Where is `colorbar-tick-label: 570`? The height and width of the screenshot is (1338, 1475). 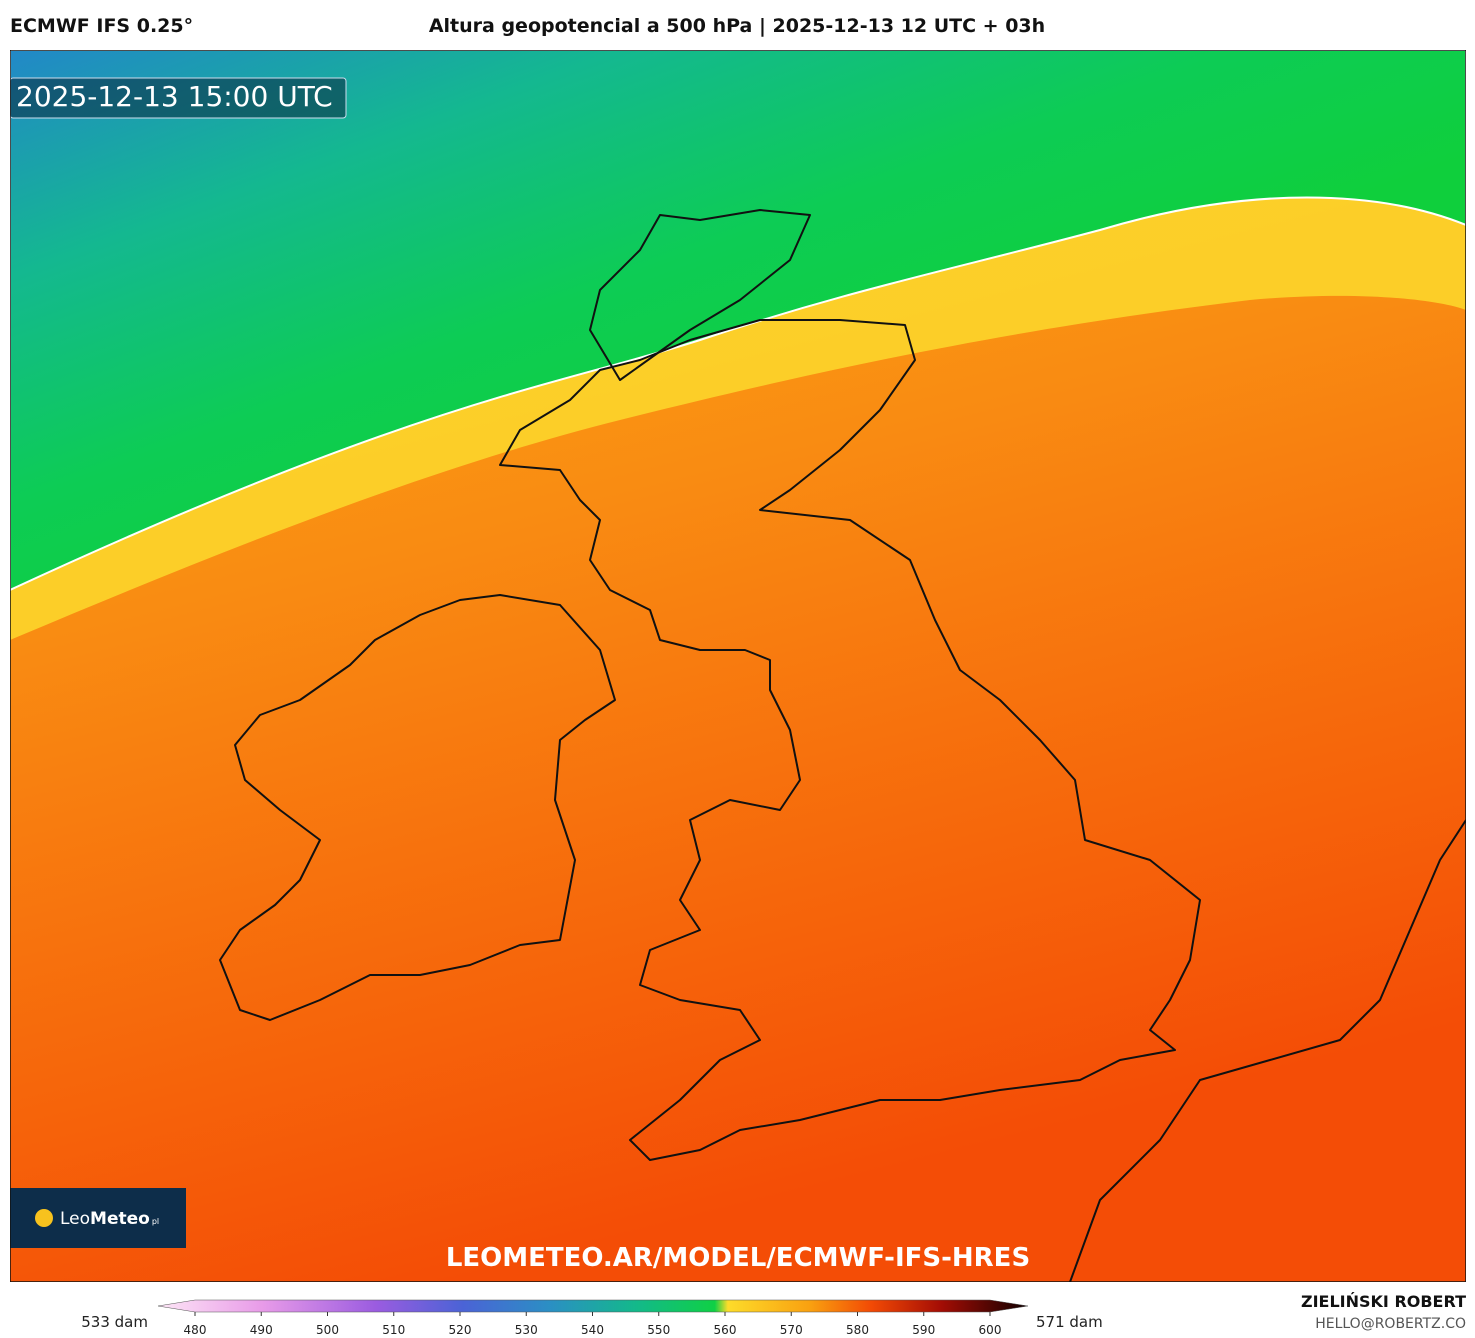 colorbar-tick-label: 570 is located at coordinates (791, 1330).